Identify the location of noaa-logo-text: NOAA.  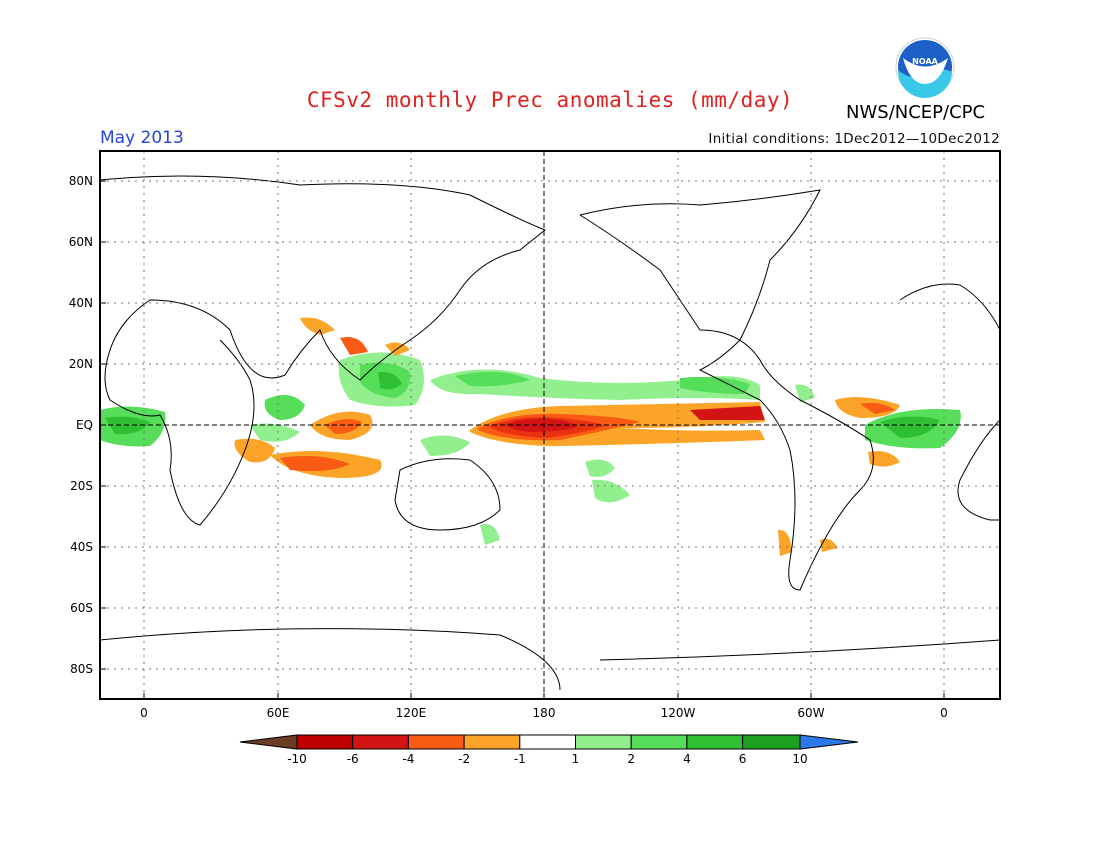
(925, 61).